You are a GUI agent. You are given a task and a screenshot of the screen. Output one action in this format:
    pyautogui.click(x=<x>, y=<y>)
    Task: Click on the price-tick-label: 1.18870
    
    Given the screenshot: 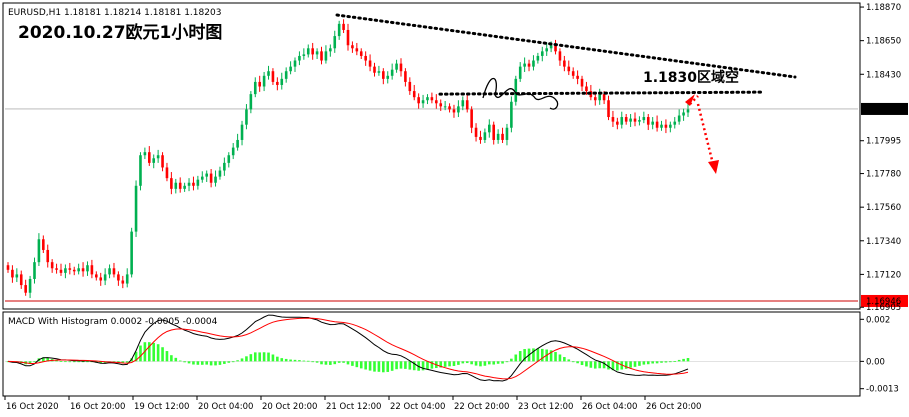 What is the action you would take?
    pyautogui.click(x=883, y=8)
    